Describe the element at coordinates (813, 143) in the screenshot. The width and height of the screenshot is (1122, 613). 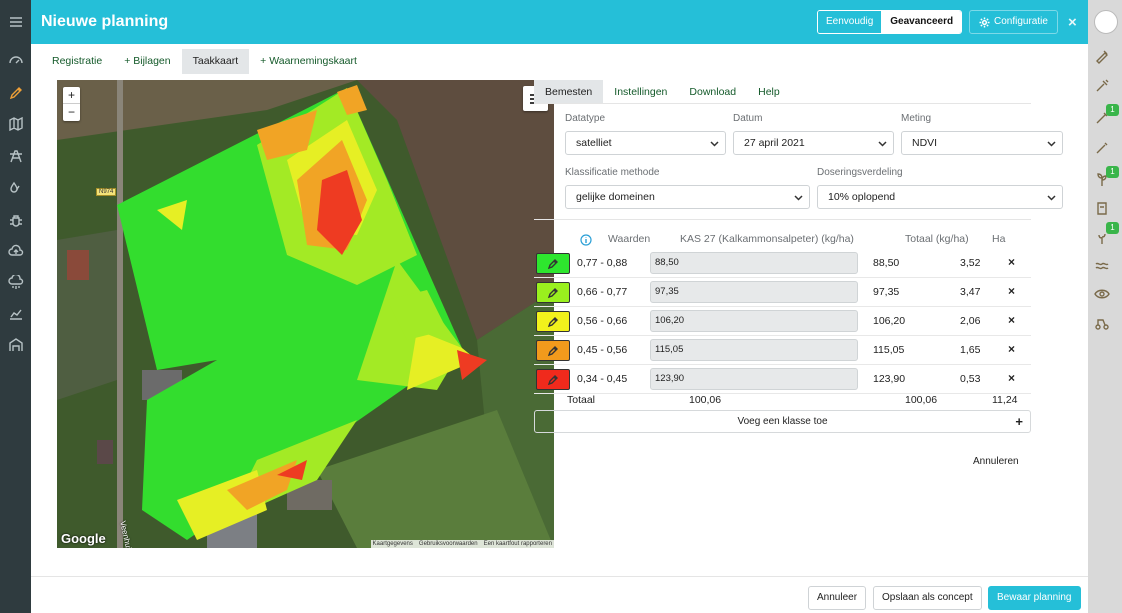
I see `datum-select: 27 april 2021` at that location.